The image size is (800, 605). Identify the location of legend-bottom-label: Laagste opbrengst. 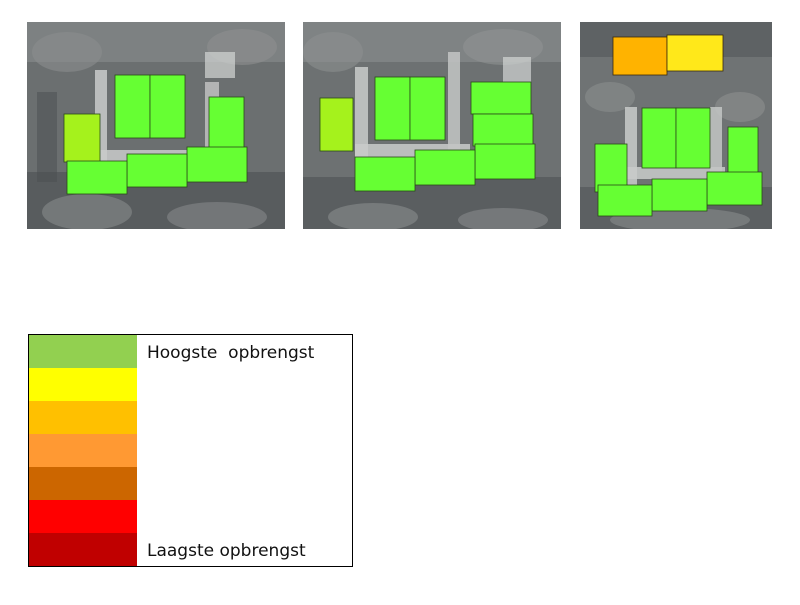
(226, 551).